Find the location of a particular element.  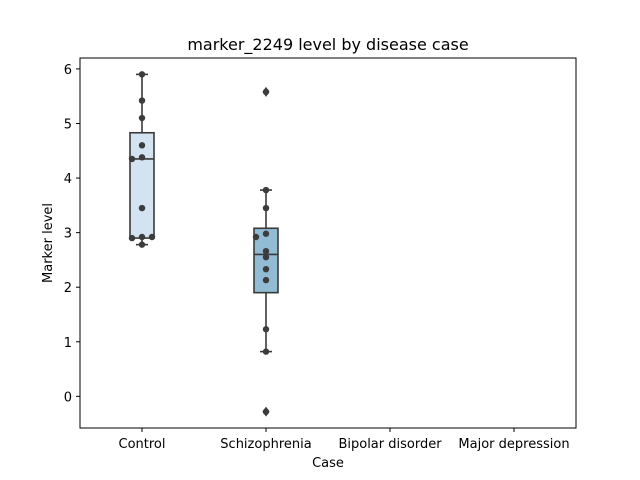

y-axis-label: Marker level is located at coordinates (48, 243).